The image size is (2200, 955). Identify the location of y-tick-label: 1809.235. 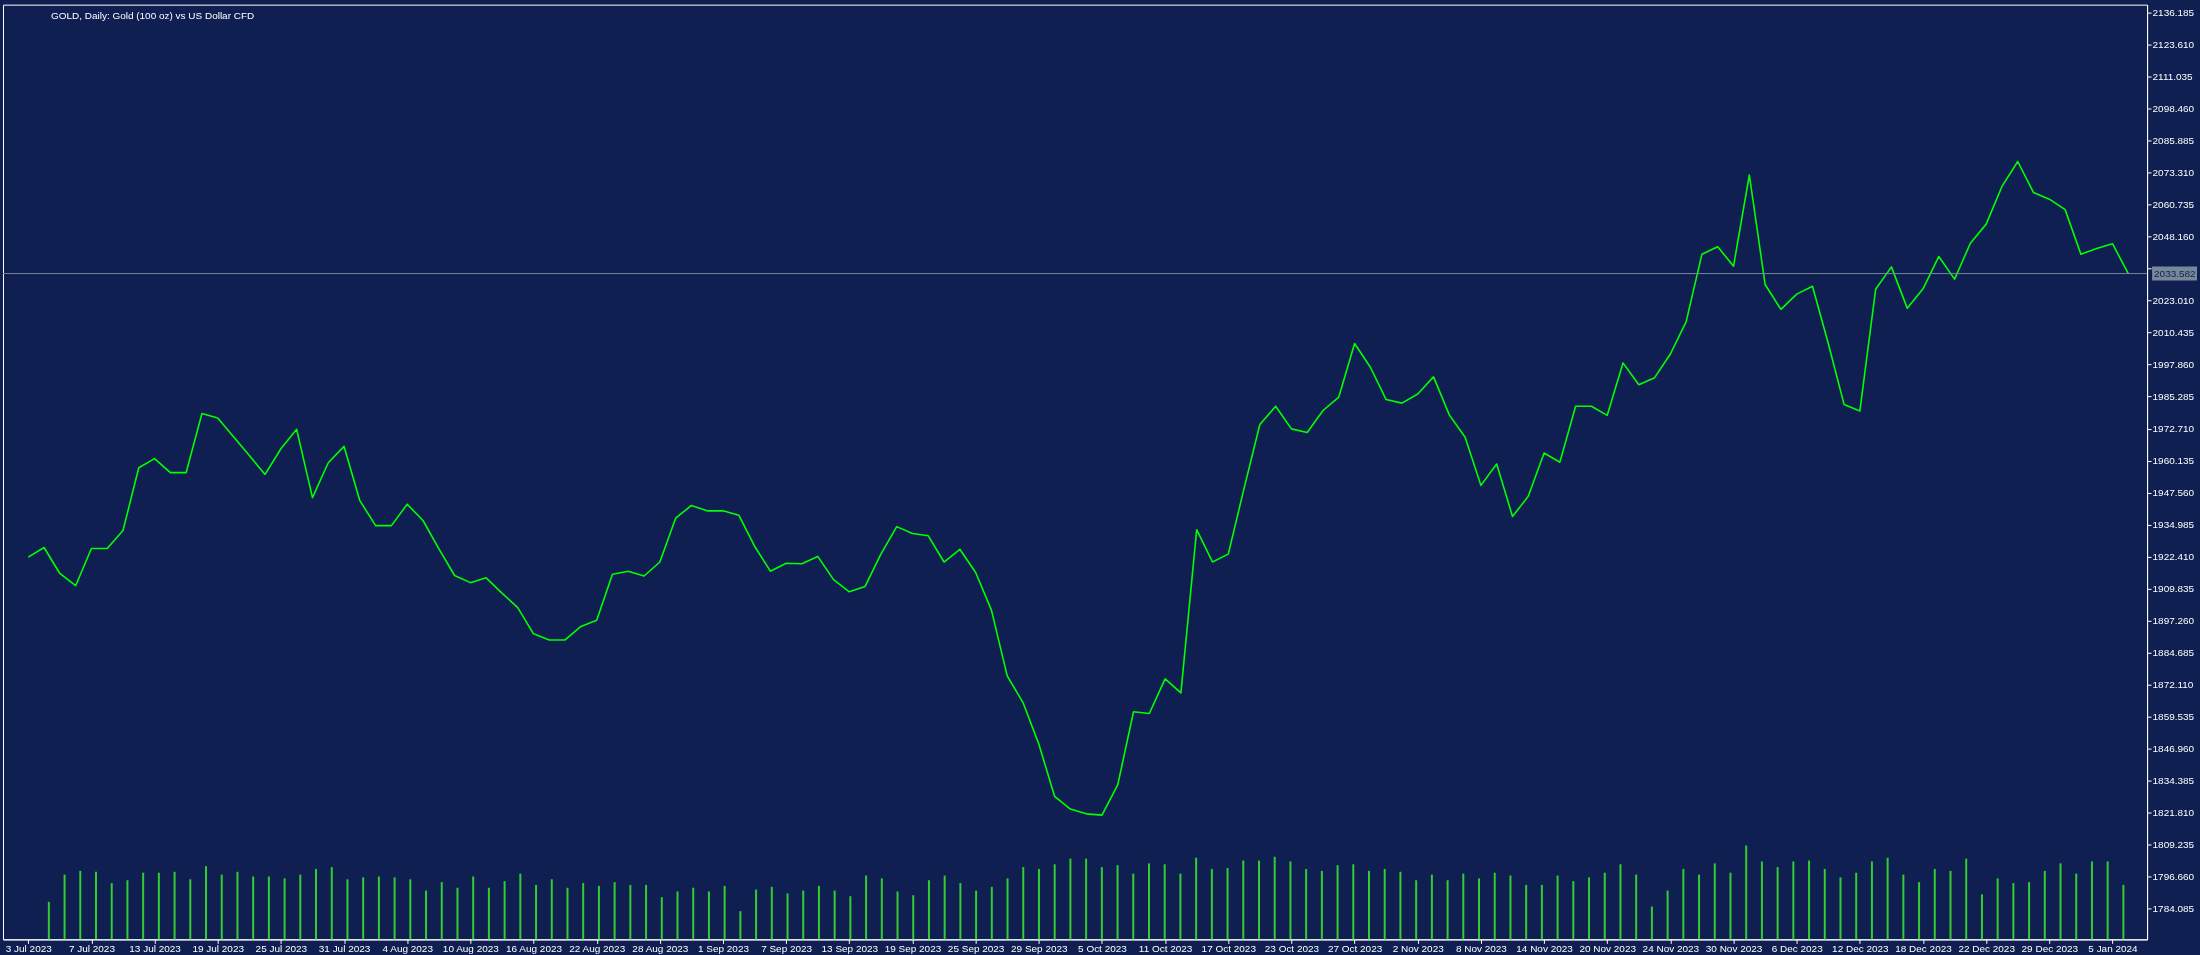
(2173, 845).